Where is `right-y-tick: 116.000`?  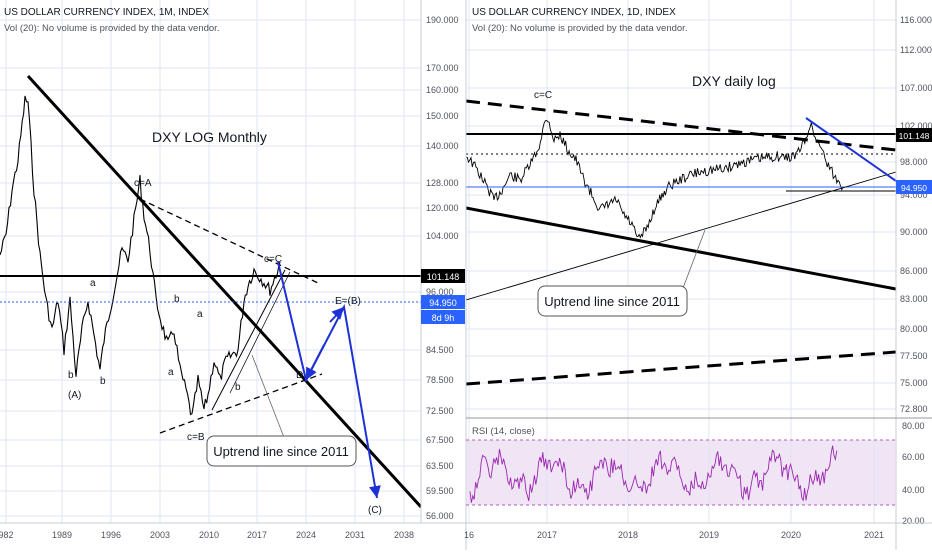 right-y-tick: 116.000 is located at coordinates (916, 20).